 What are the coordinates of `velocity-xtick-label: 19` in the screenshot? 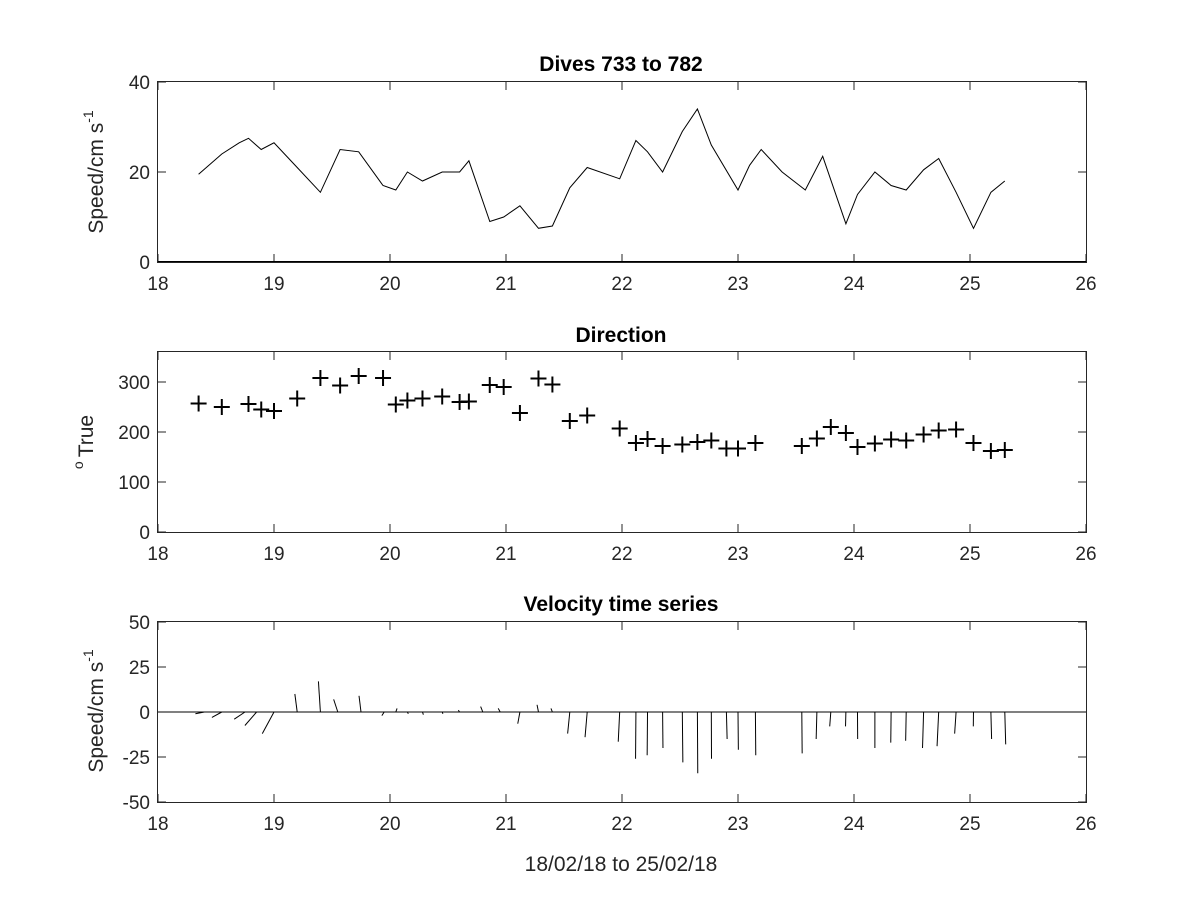 It's located at (273, 824).